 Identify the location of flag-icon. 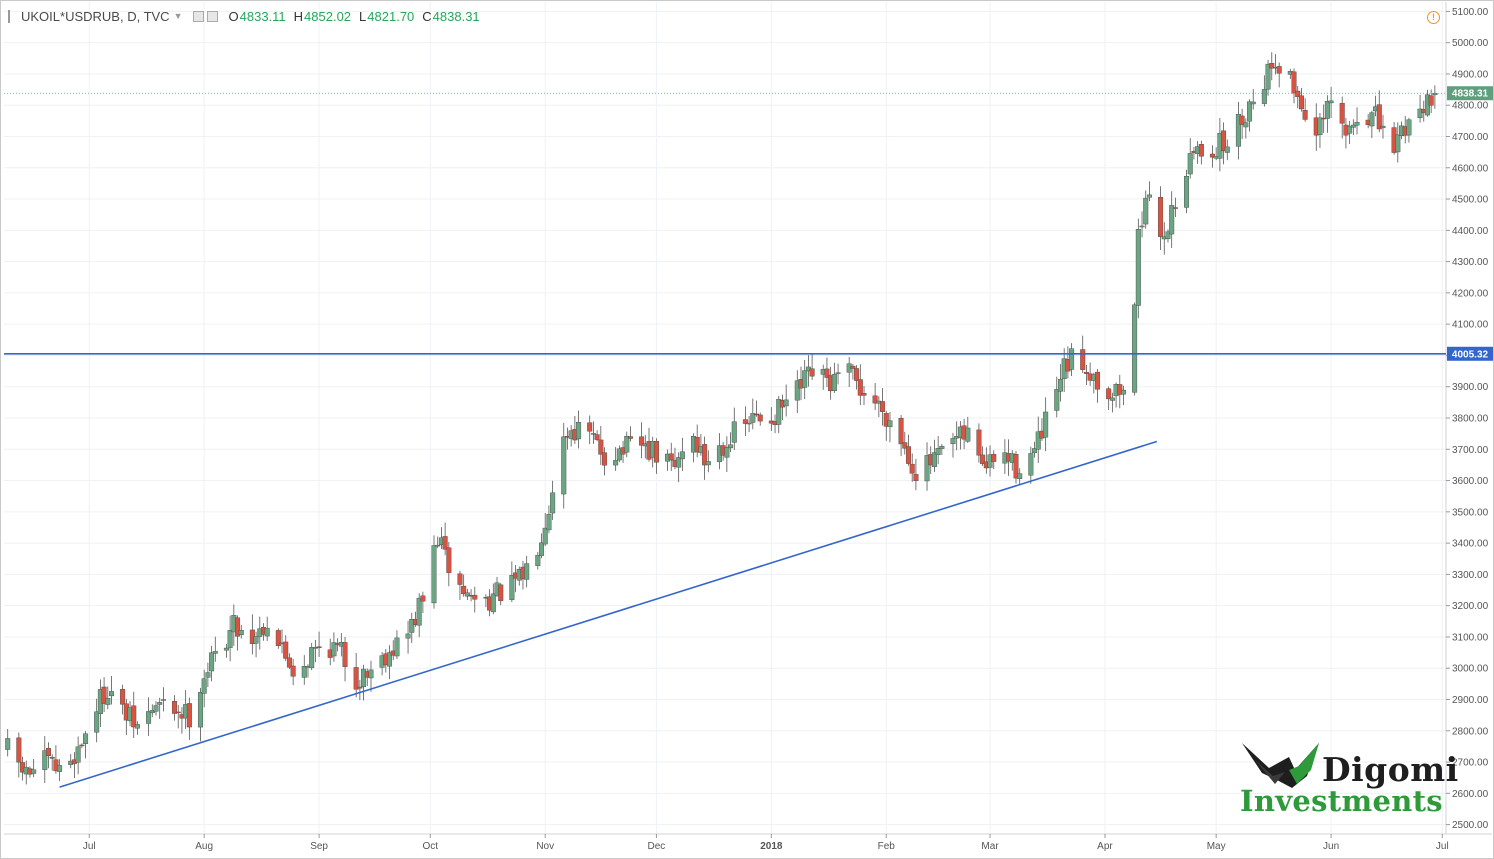
(11, 16).